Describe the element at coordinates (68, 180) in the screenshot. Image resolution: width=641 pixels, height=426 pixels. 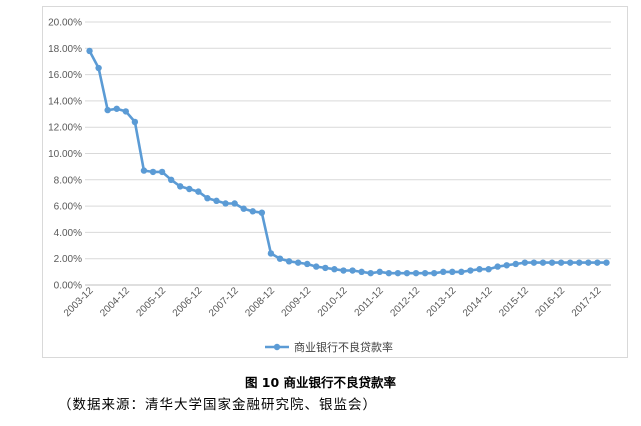
I see `y-tick-label: 8.00%` at that location.